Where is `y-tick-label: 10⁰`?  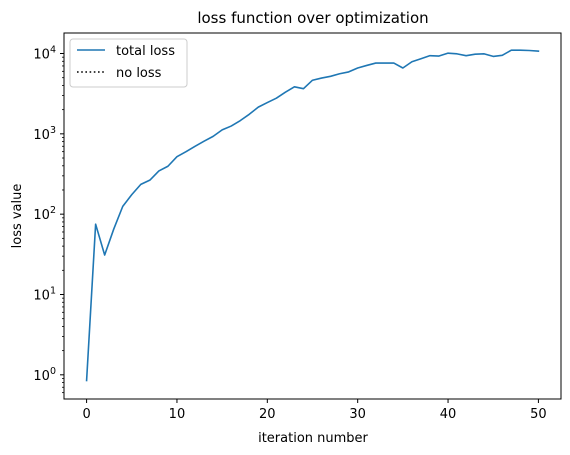 y-tick-label: 10⁰ is located at coordinates (44, 375).